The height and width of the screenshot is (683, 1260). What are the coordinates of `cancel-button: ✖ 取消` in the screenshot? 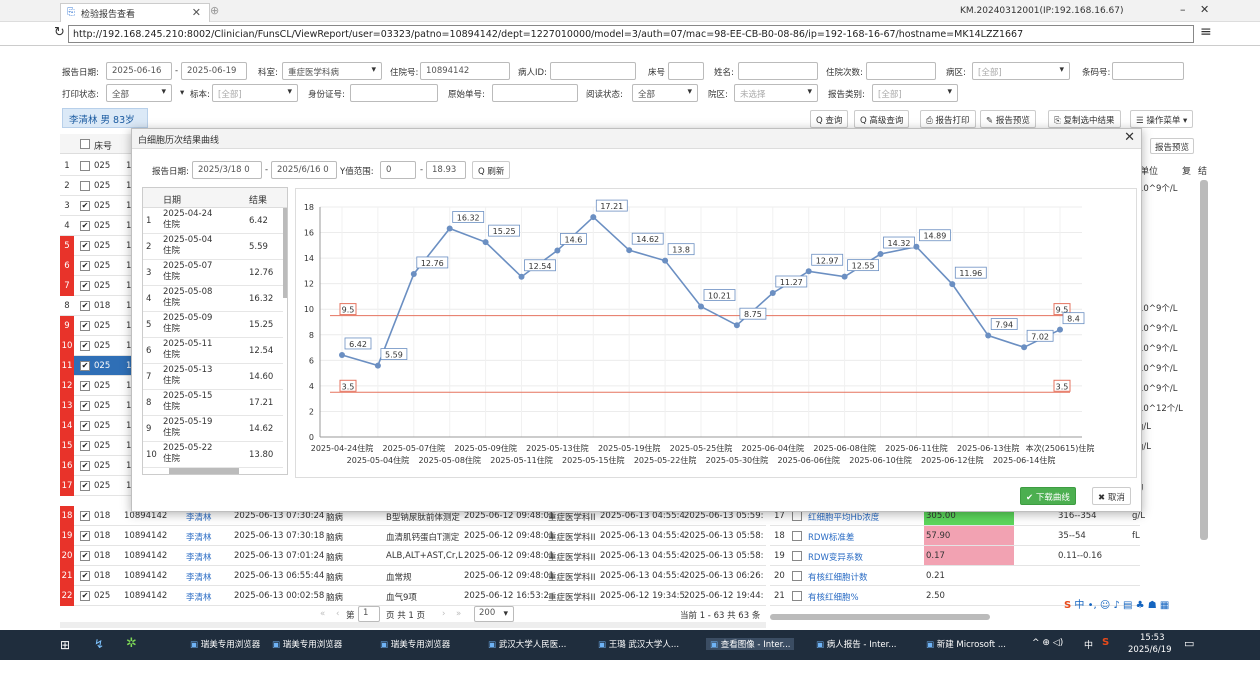 It's located at (1111, 496).